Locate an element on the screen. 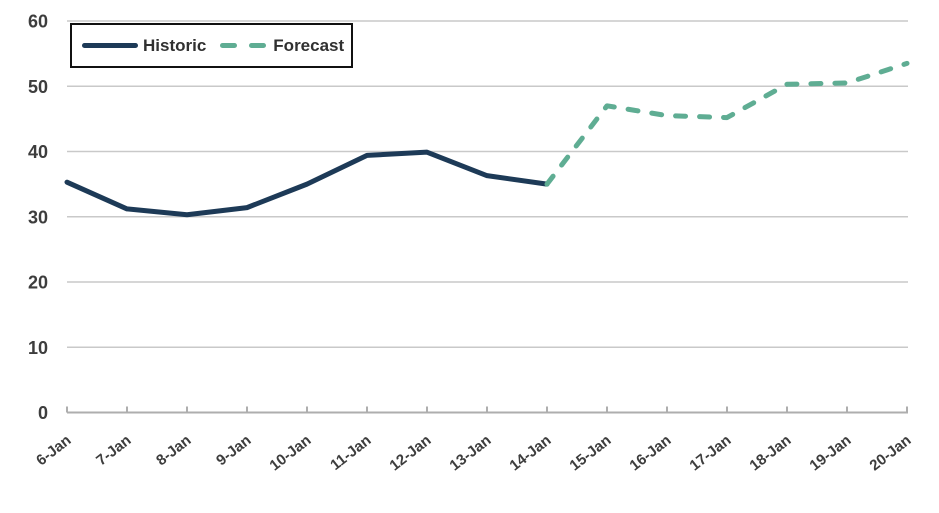 The image size is (939, 513). chart-legend: Historic Forecast is located at coordinates (211, 45).